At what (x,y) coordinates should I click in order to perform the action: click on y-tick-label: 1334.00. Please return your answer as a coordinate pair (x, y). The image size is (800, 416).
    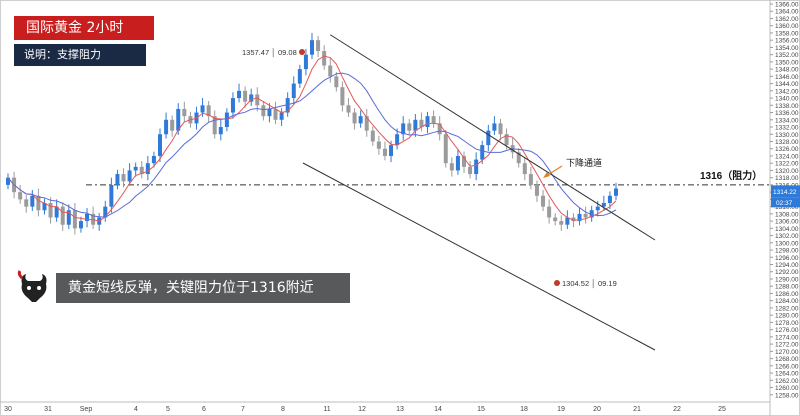
    Looking at the image, I should click on (787, 120).